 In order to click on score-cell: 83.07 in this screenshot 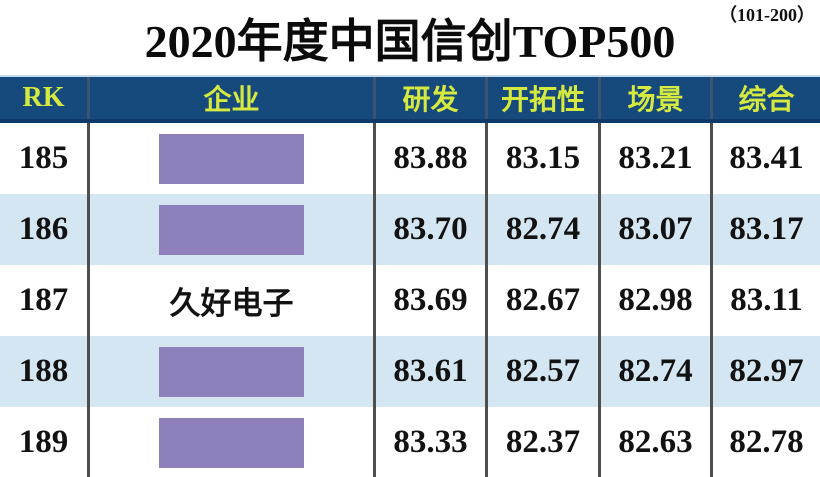, I will do `click(654, 229)`.